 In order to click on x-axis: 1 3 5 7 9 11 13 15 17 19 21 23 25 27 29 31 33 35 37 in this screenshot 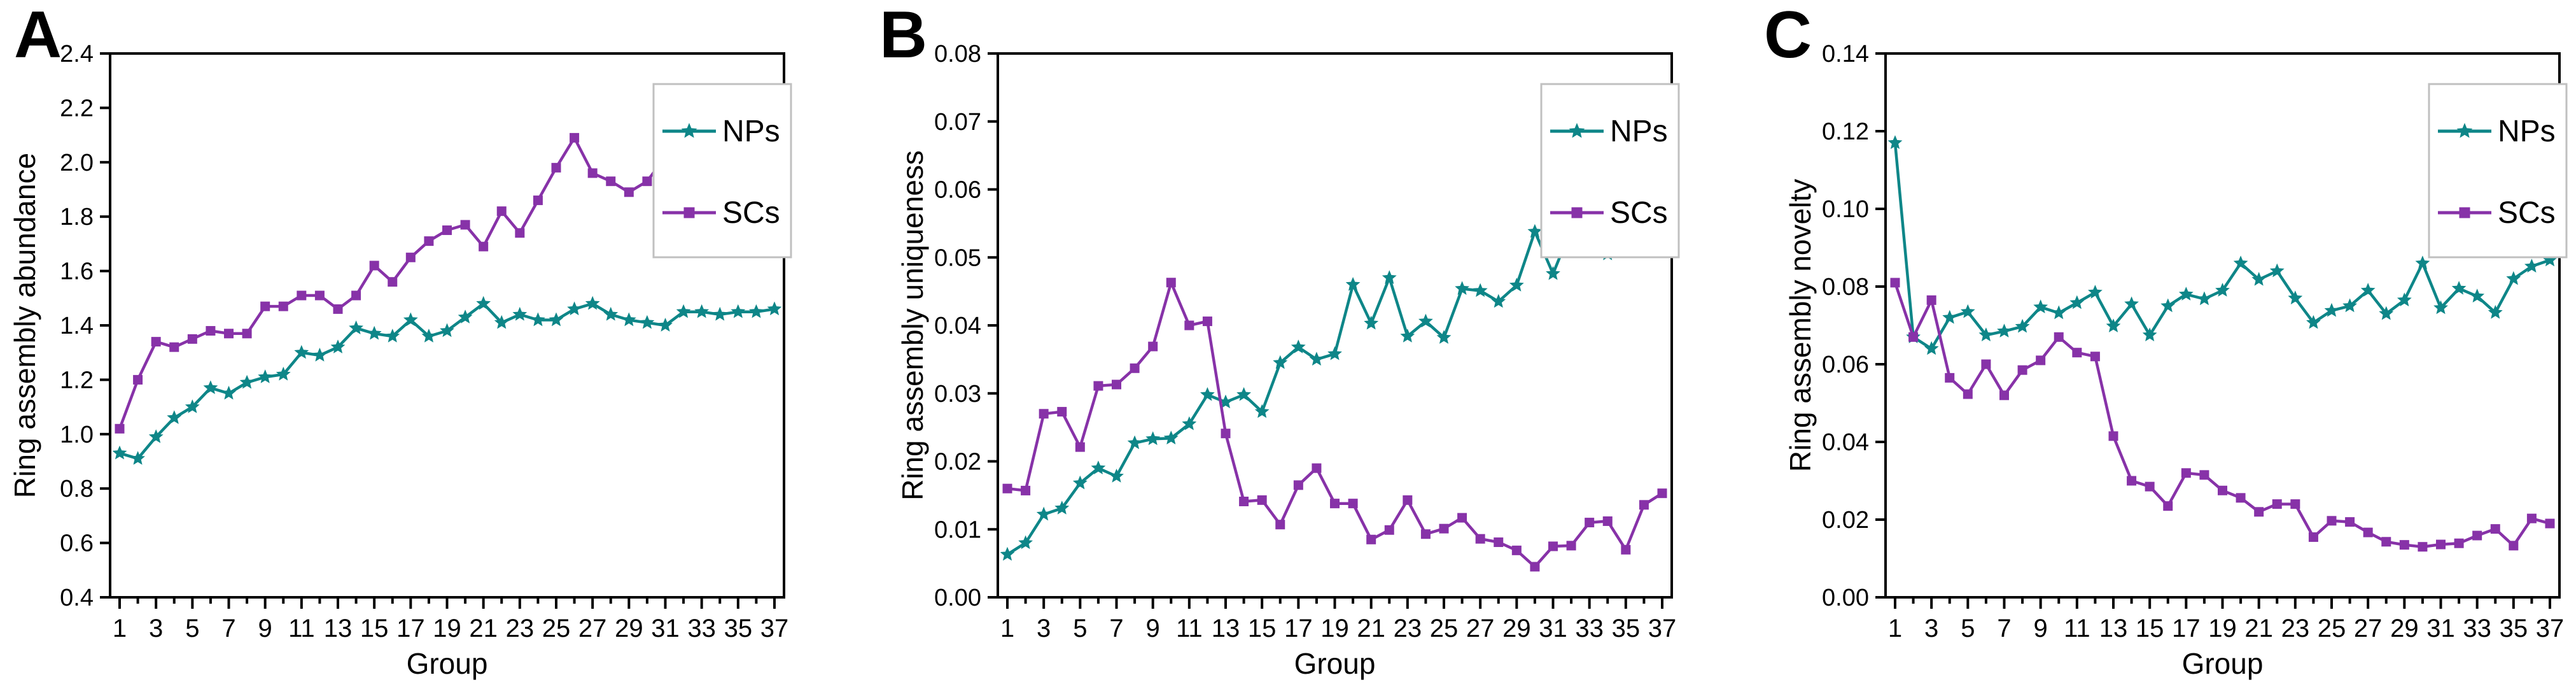, I will do `click(2226, 620)`.